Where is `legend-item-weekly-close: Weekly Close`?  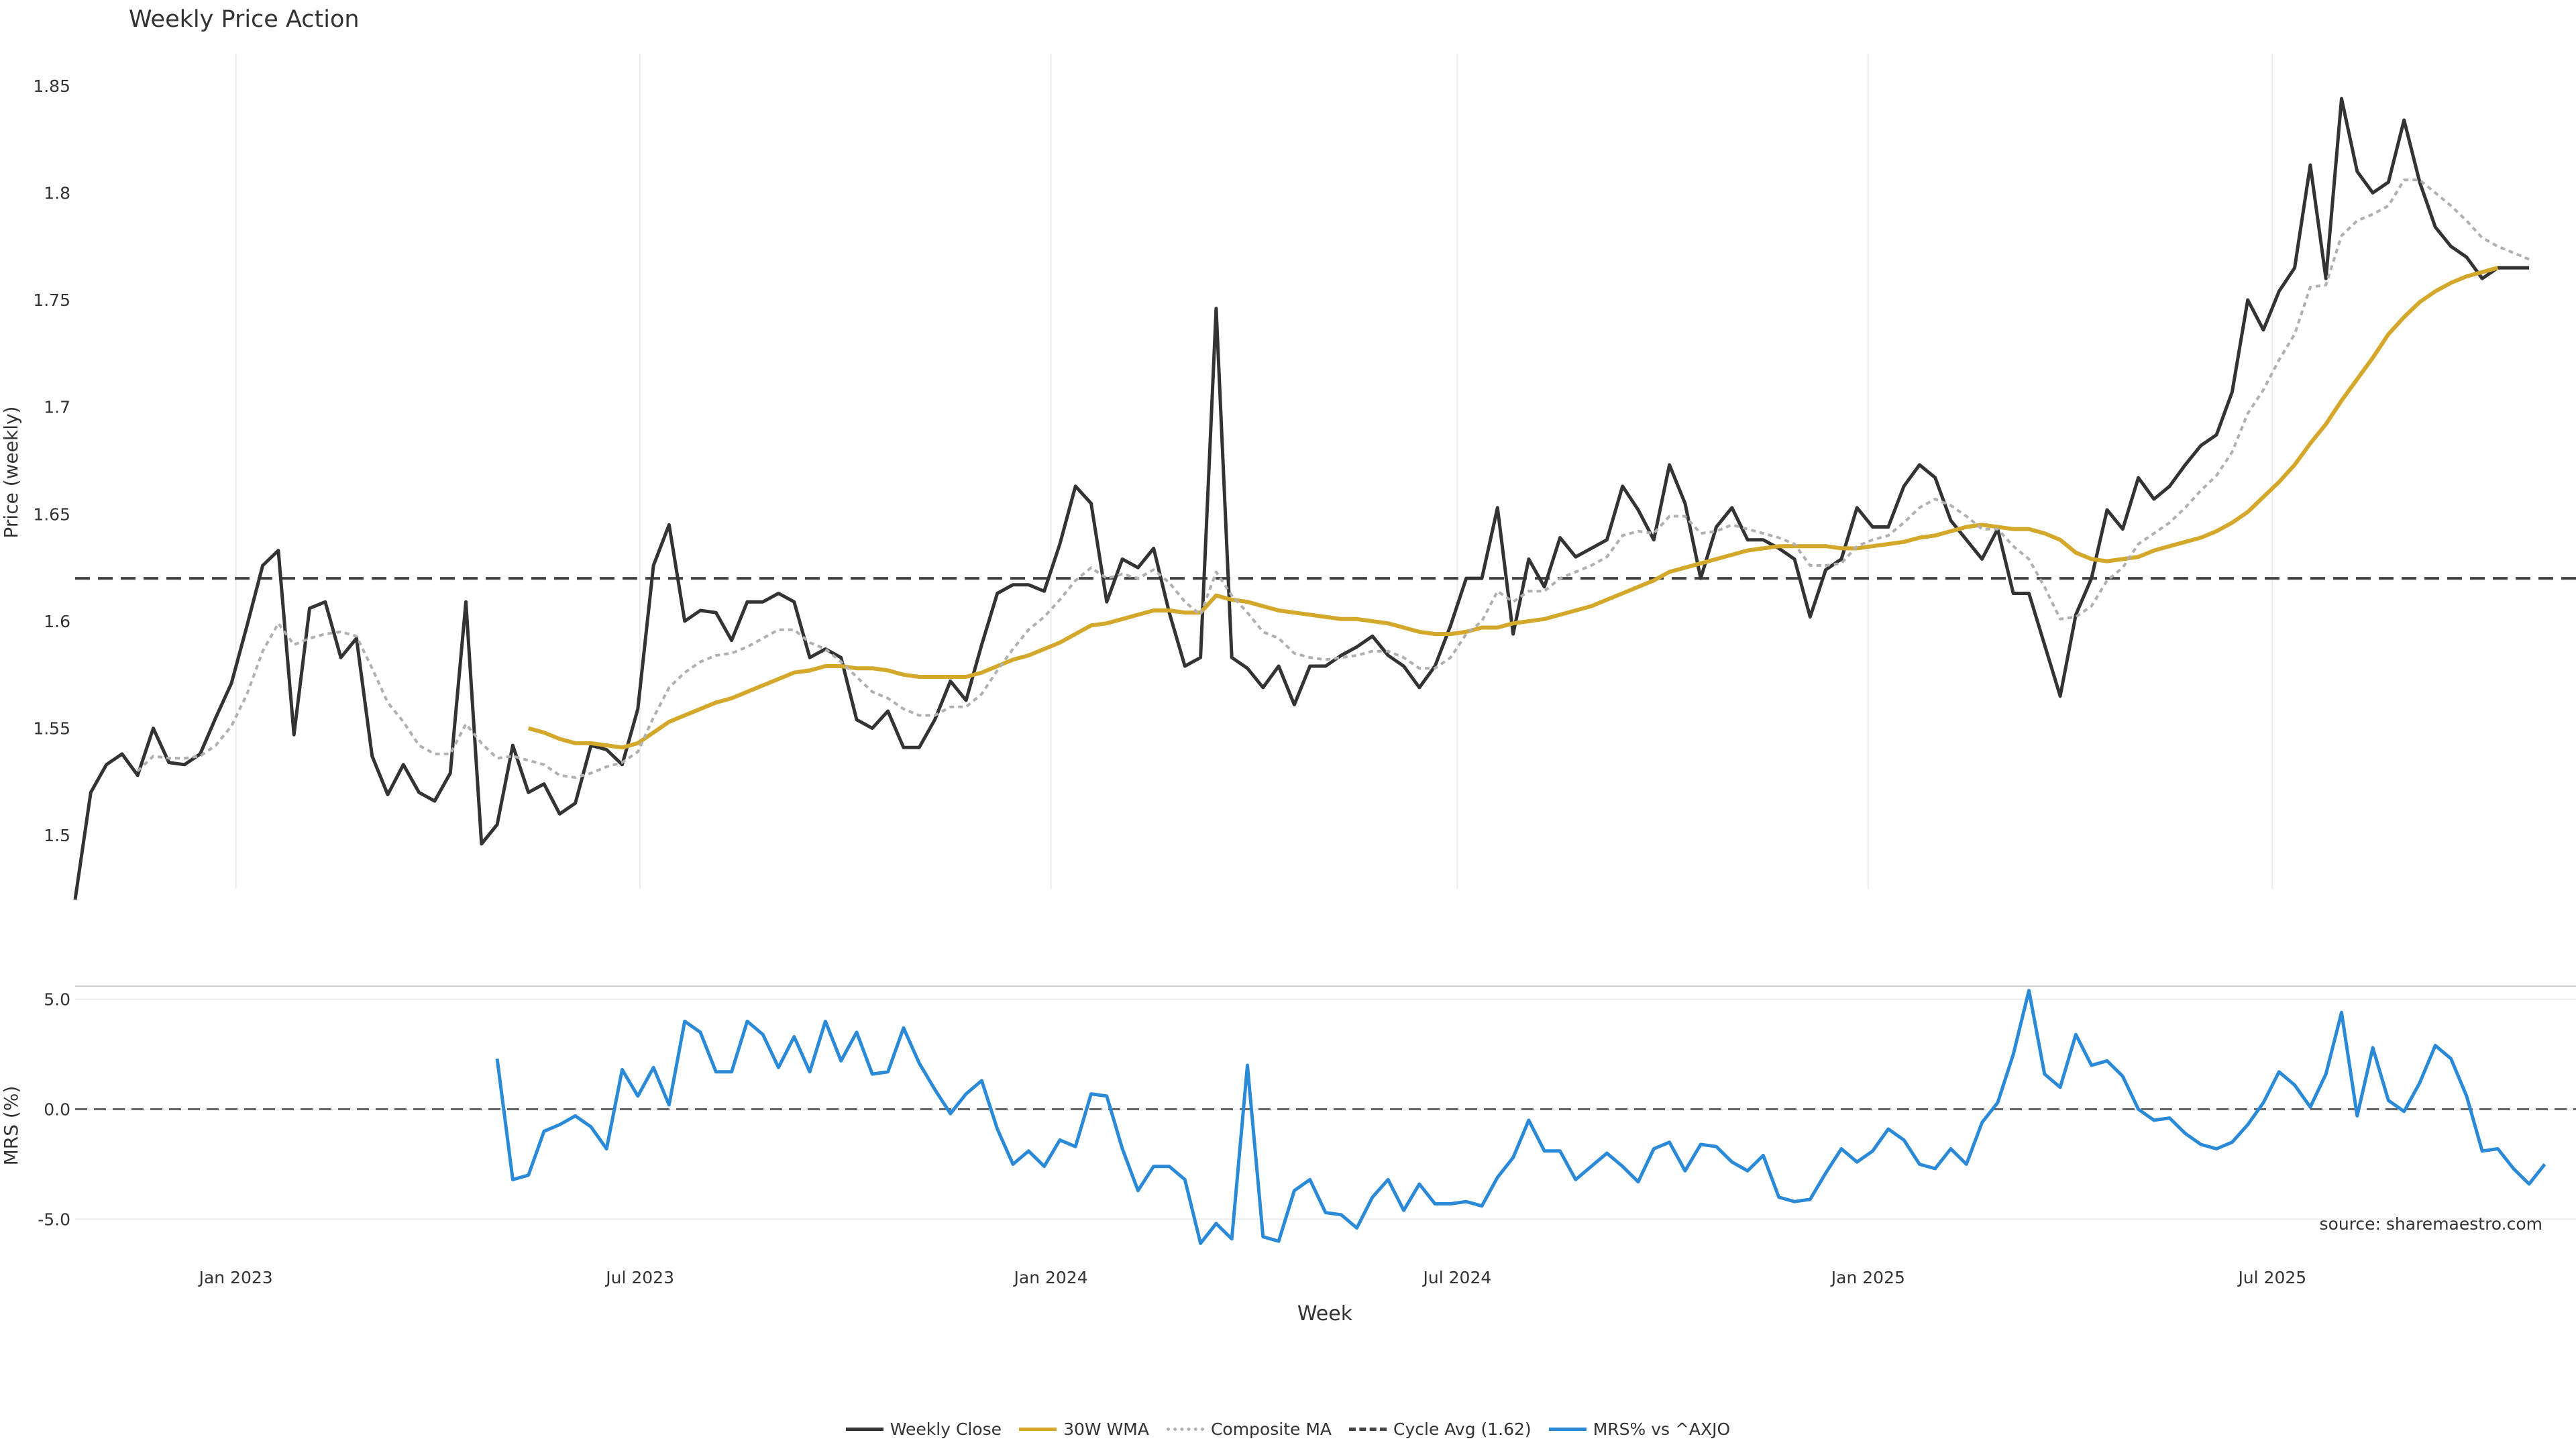 legend-item-weekly-close: Weekly Close is located at coordinates (923, 1429).